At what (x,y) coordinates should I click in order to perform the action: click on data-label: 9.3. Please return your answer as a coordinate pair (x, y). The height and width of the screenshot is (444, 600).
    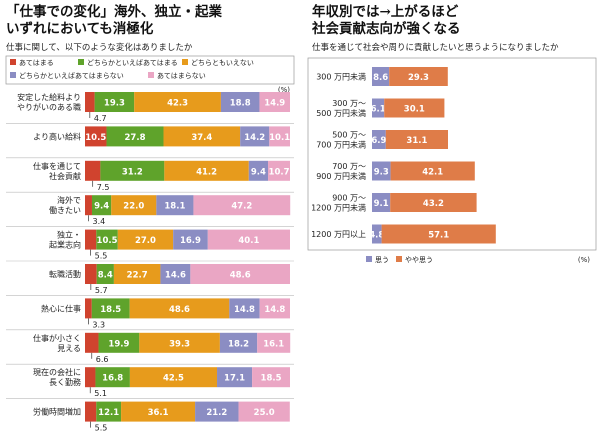
    Looking at the image, I should click on (381, 173).